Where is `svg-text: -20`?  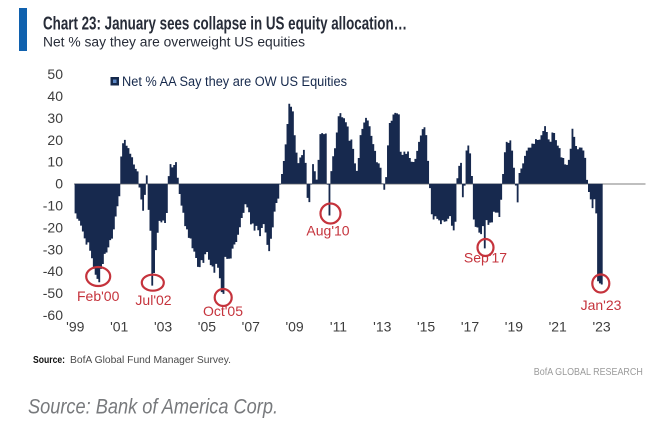
svg-text: -20 is located at coordinates (53, 227).